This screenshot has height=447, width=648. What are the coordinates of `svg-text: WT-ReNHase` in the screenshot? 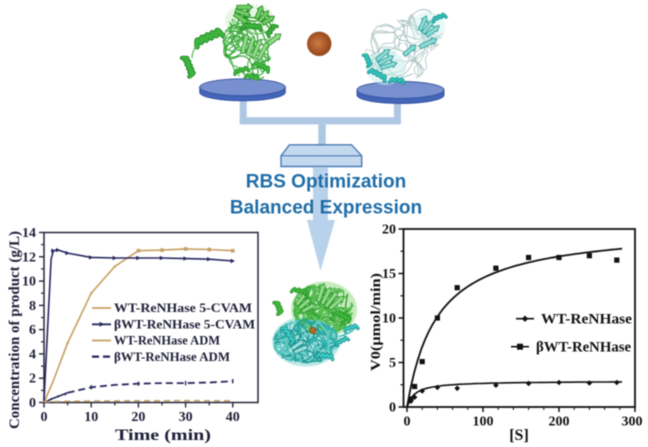 It's located at (587, 320).